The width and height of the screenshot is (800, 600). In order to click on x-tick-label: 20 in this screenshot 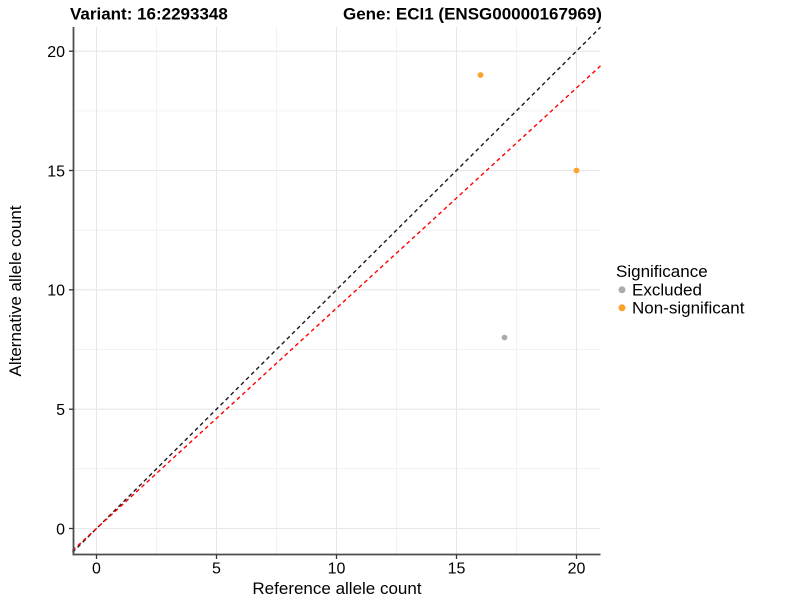, I will do `click(577, 569)`.